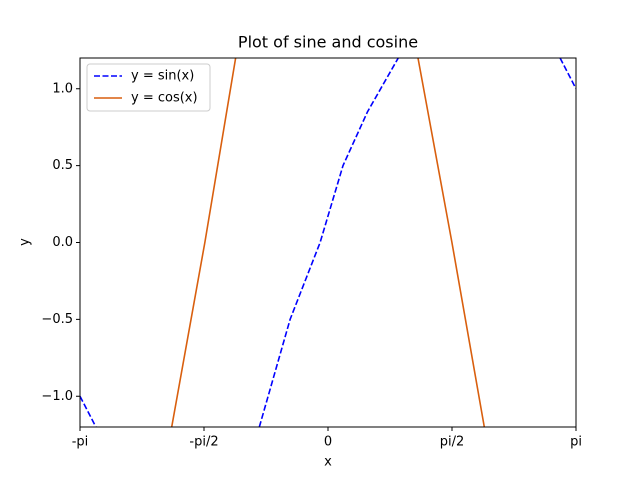  Describe the element at coordinates (328, 42) in the screenshot. I see `chart-title: Plot of sine and cosine` at that location.